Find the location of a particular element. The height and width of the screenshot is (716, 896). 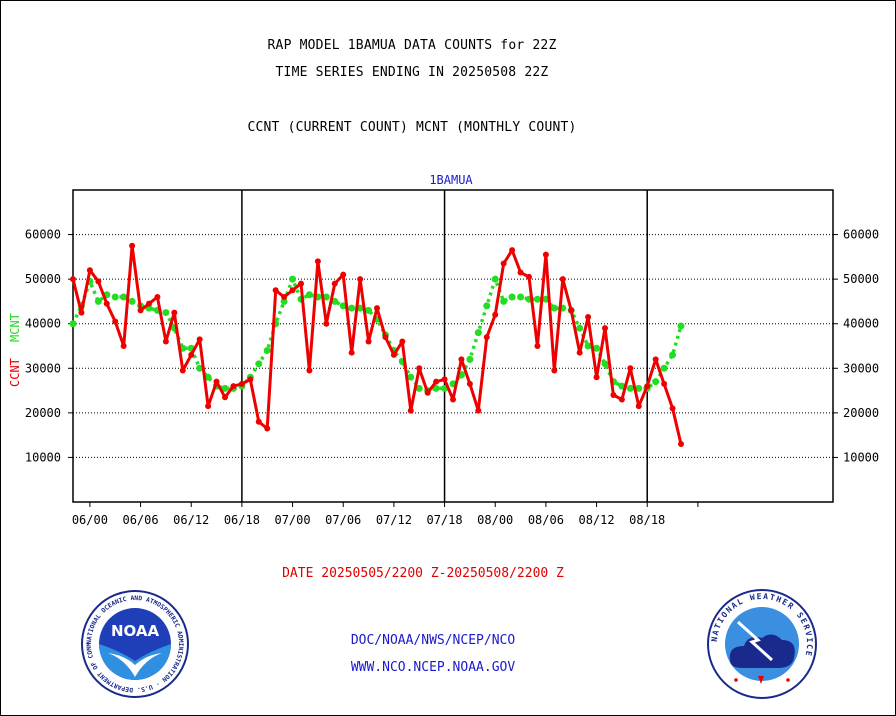

x-tick-label: 06/00 is located at coordinates (90, 520).